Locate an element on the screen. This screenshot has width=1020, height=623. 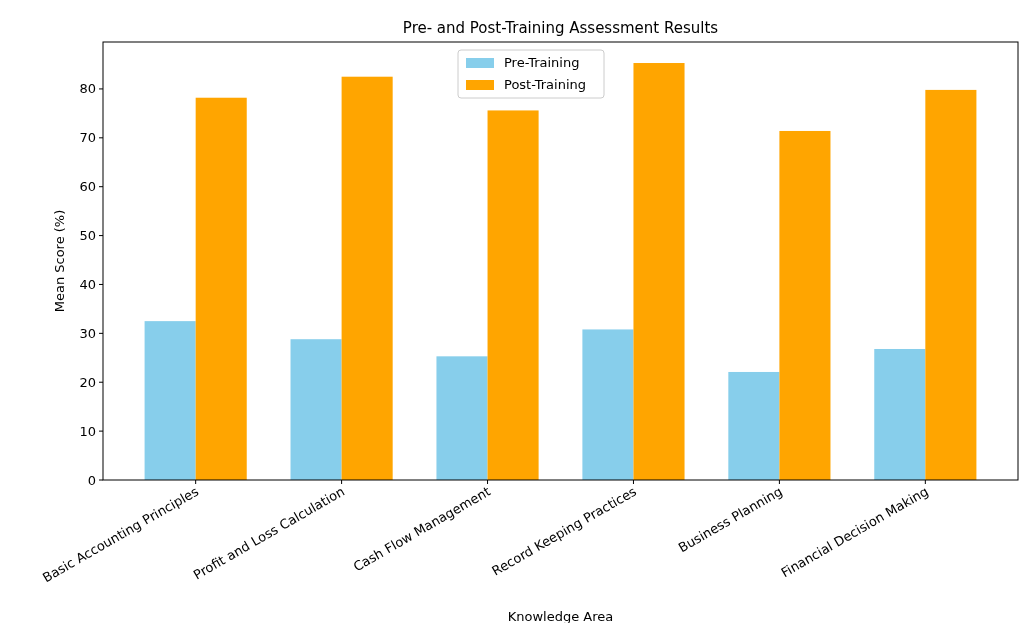
legend-label: Post-Training is located at coordinates (545, 84).